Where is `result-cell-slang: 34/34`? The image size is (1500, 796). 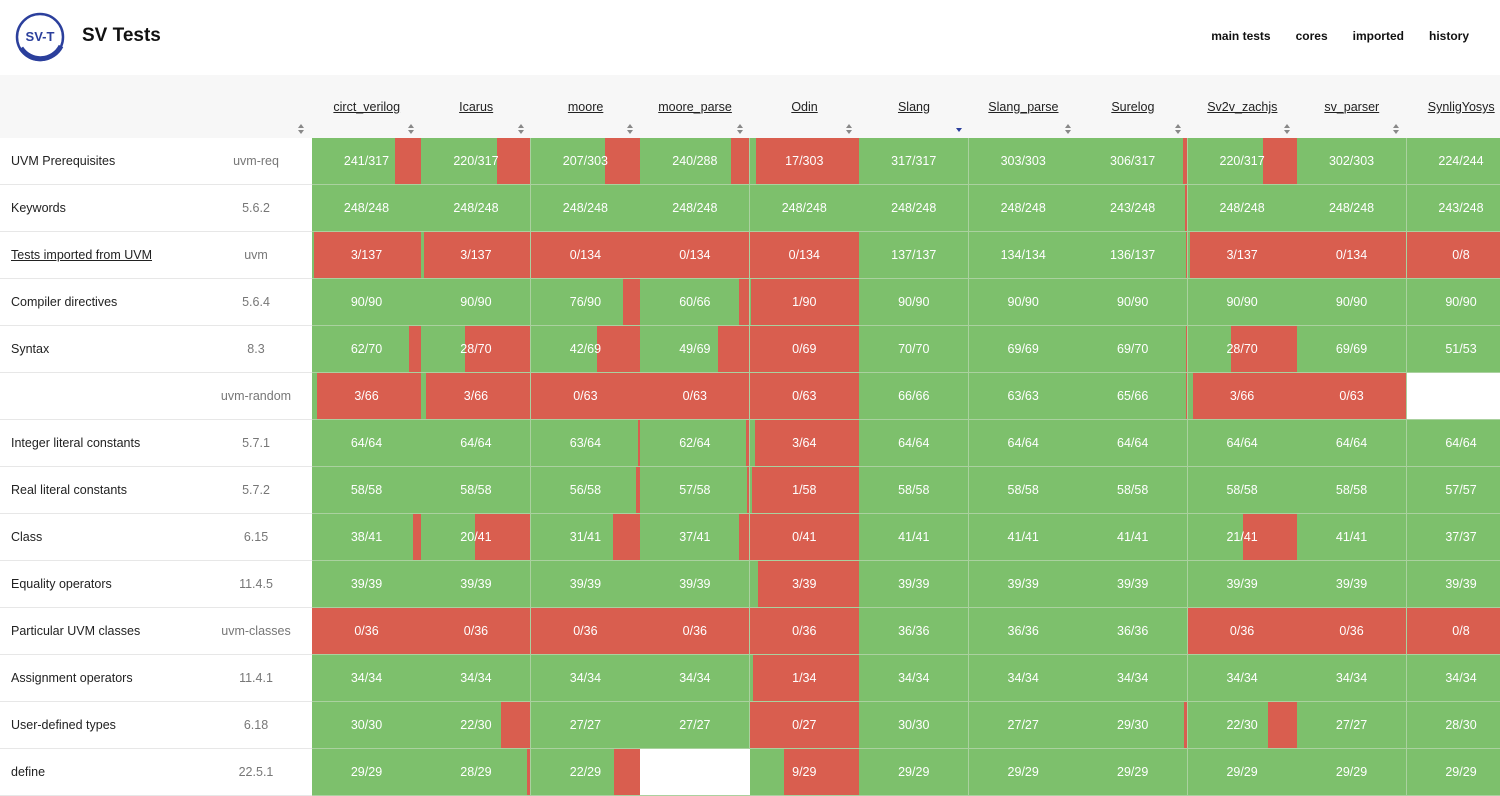 result-cell-slang: 34/34 is located at coordinates (914, 678).